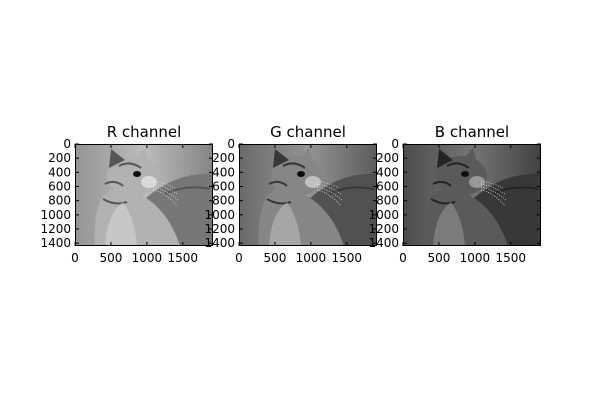  I want to click on subplot-title: R channel, so click(144, 132).